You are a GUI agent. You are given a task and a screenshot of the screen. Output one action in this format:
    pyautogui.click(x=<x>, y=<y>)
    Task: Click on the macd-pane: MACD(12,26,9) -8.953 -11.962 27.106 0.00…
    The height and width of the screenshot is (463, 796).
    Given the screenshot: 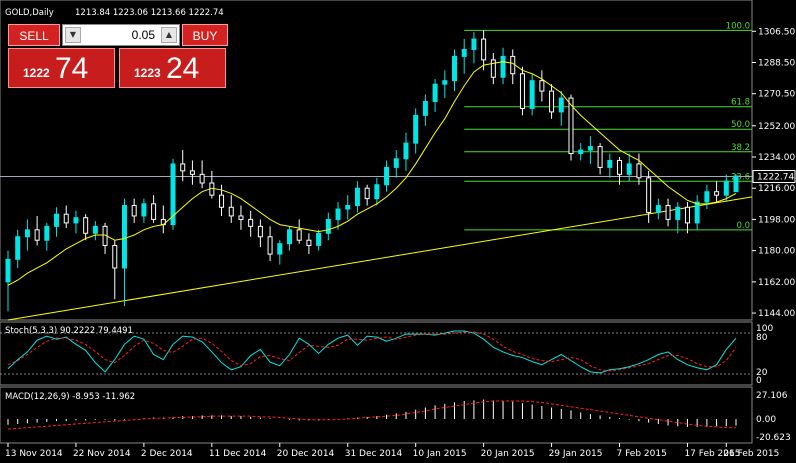 What is the action you would take?
    pyautogui.click(x=395, y=415)
    